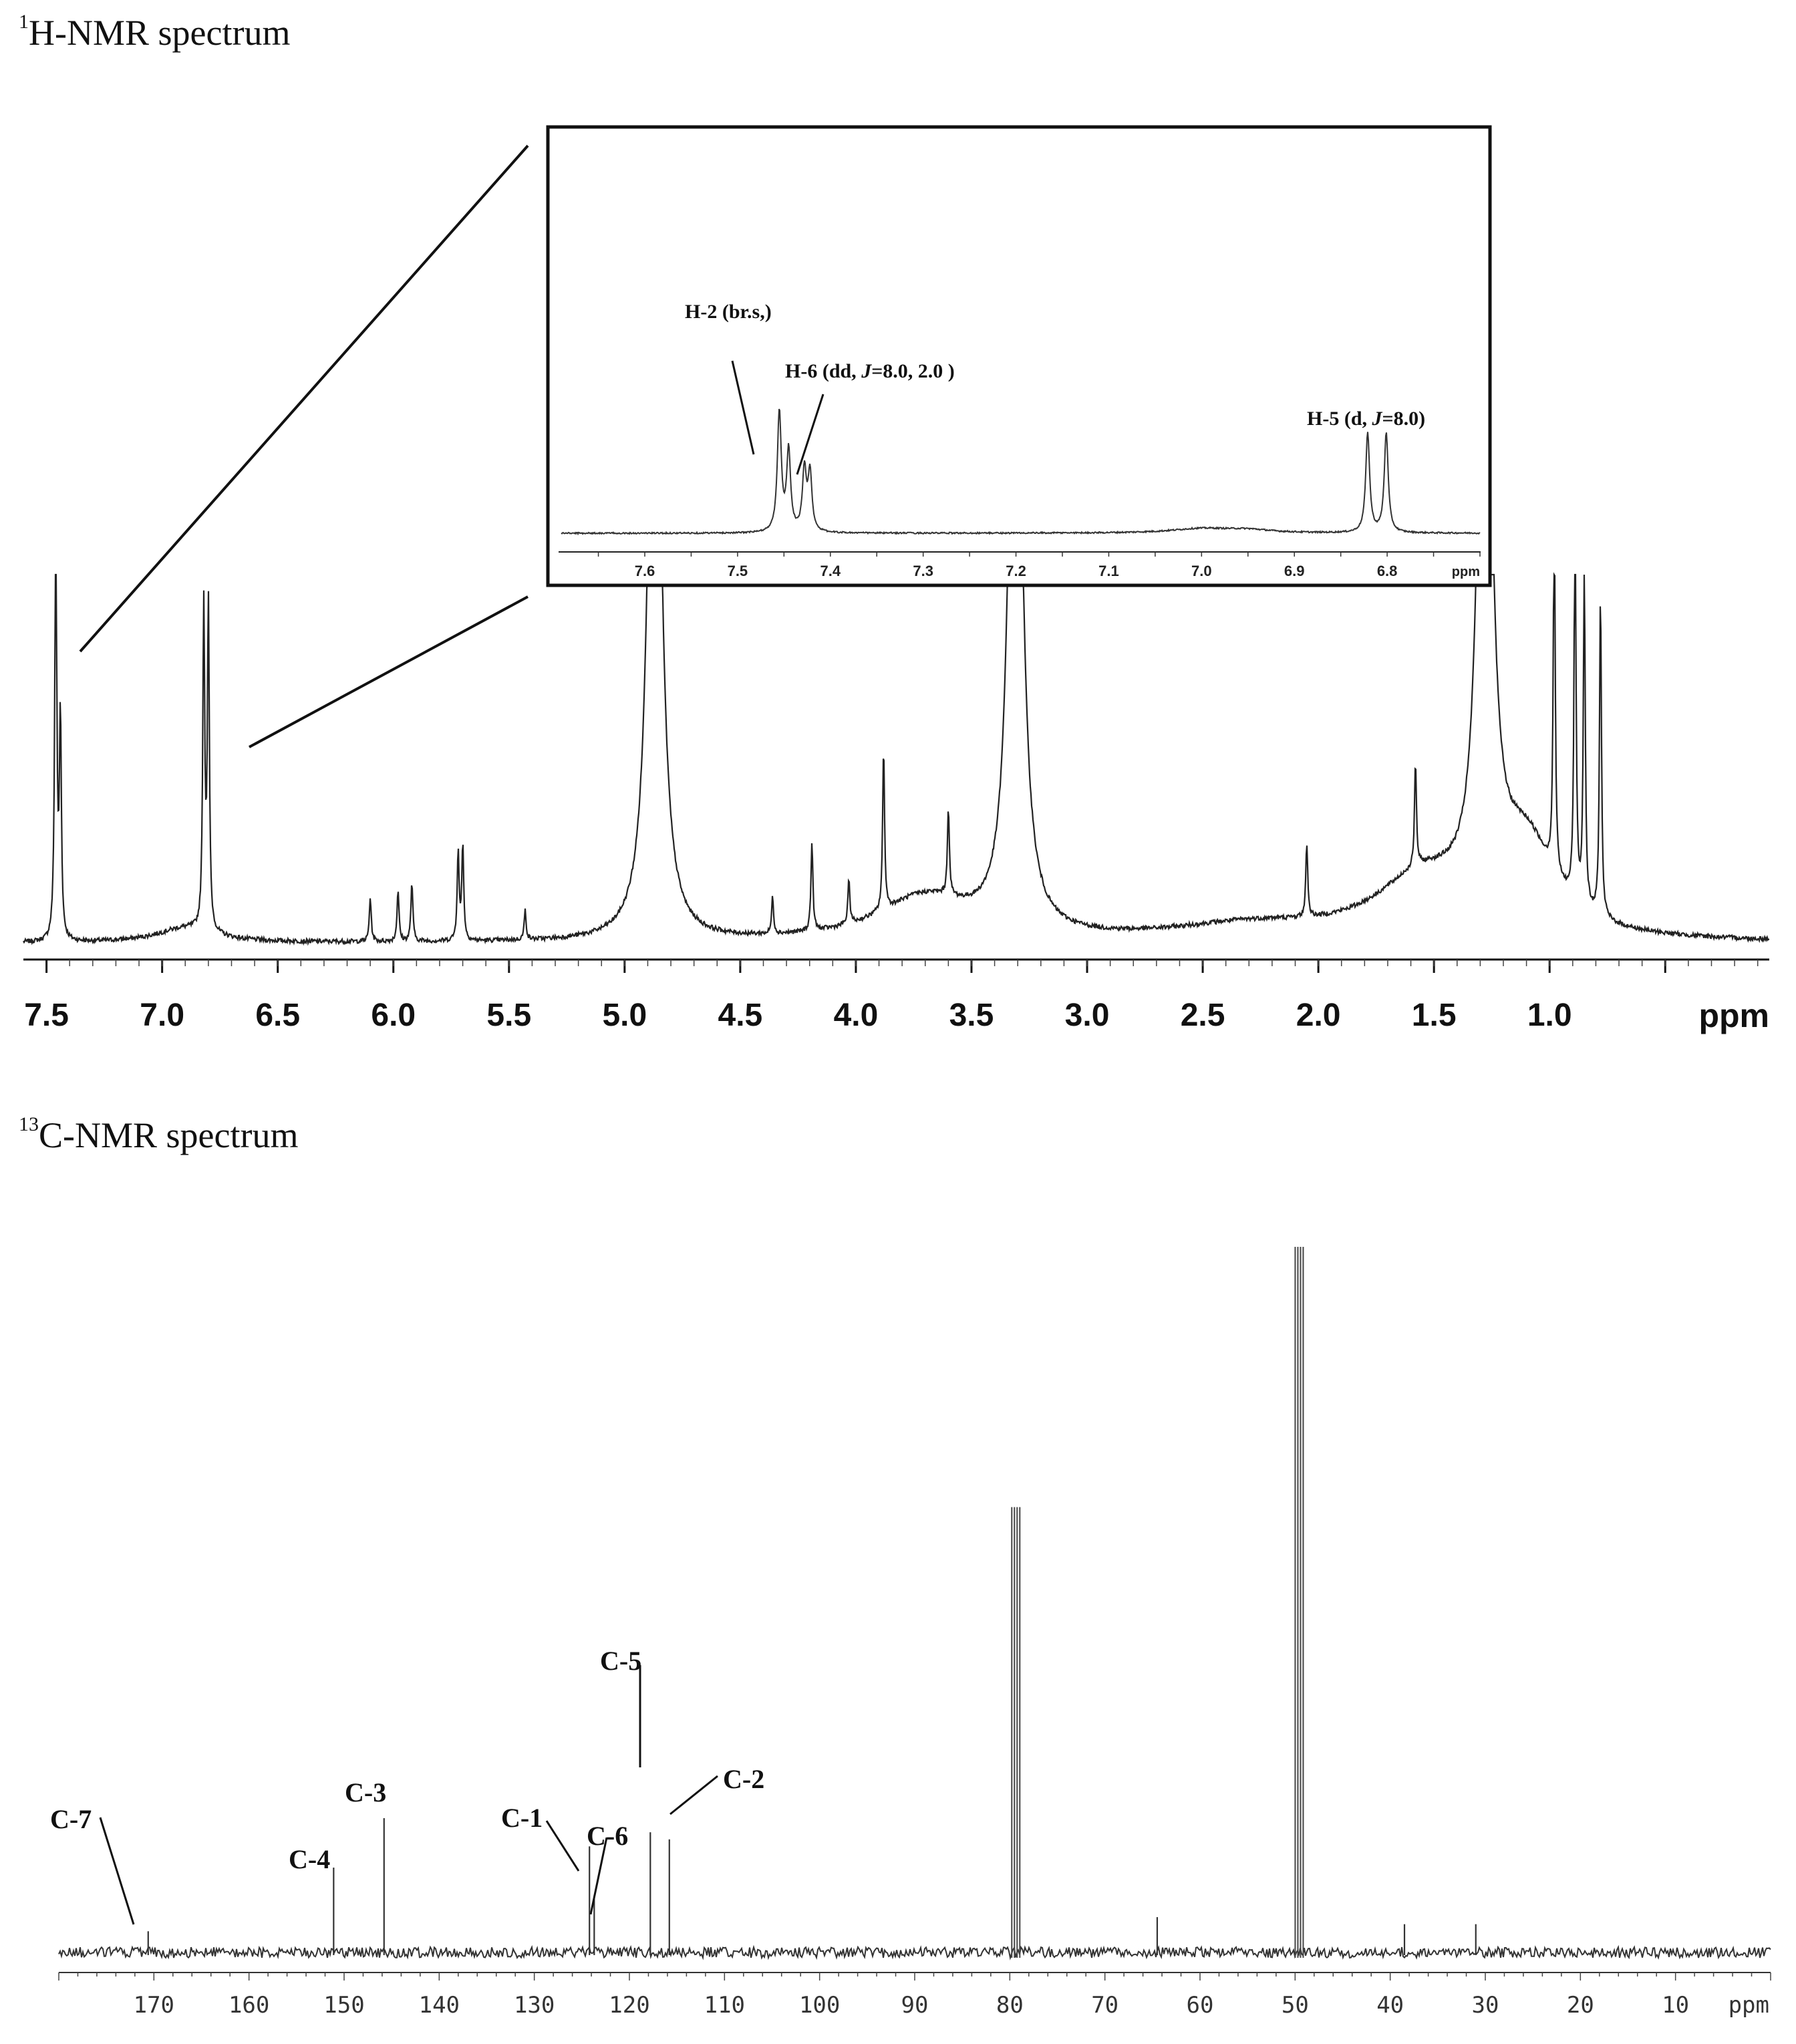 This screenshot has height=2044, width=1796. What do you see at coordinates (393, 1015) in the screenshot?
I see `h-tick-label: 6.0` at bounding box center [393, 1015].